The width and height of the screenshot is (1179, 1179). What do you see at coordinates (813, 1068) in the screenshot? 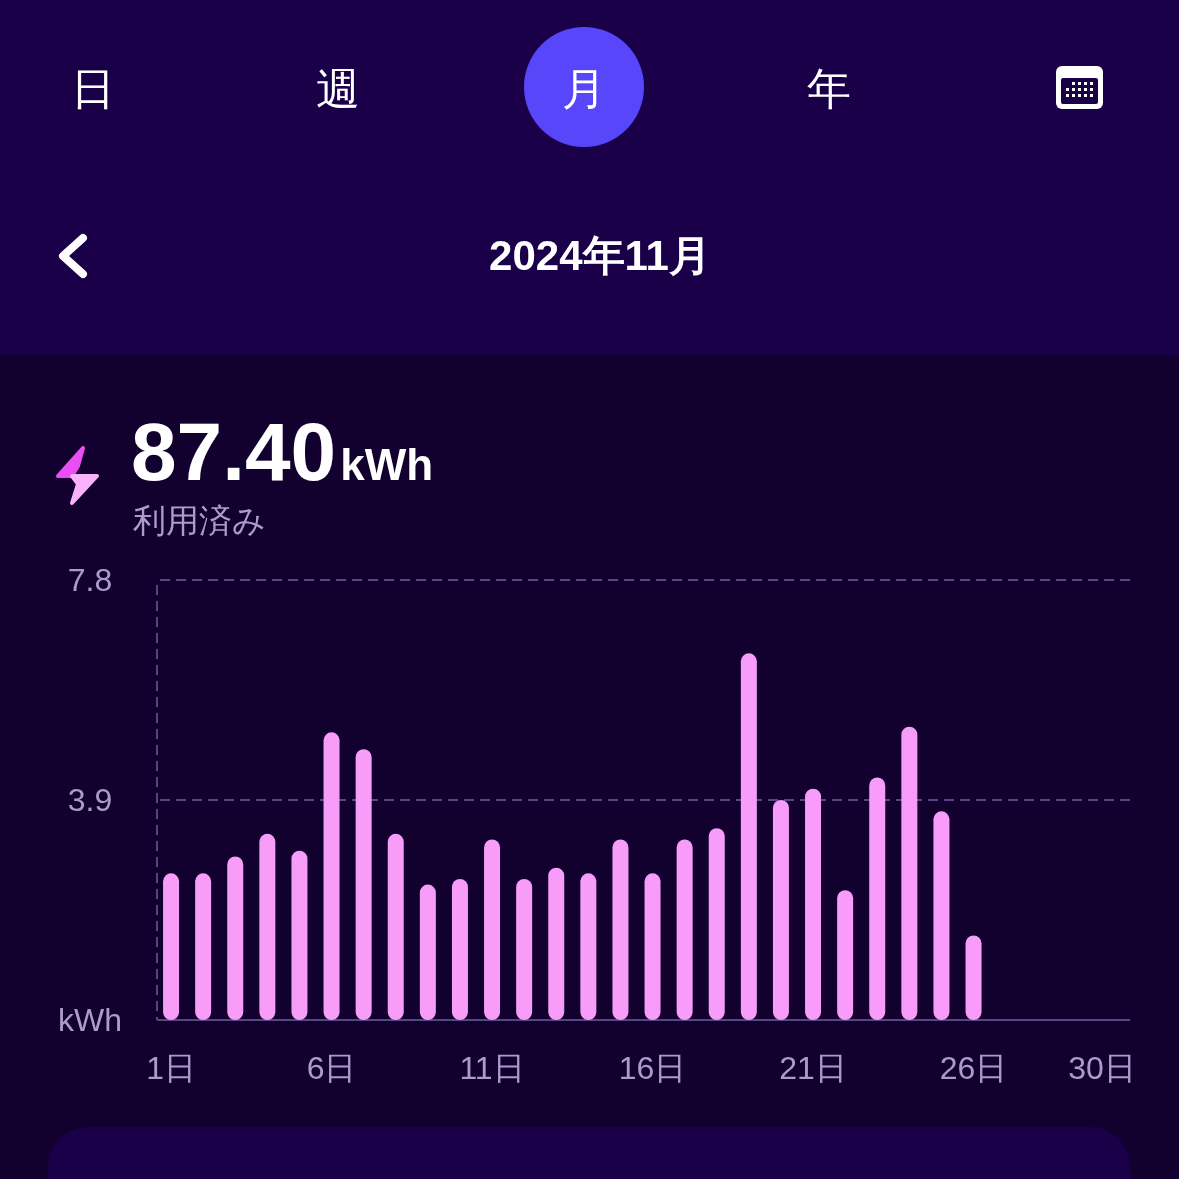
I see `x-tick-label: 21日` at bounding box center [813, 1068].